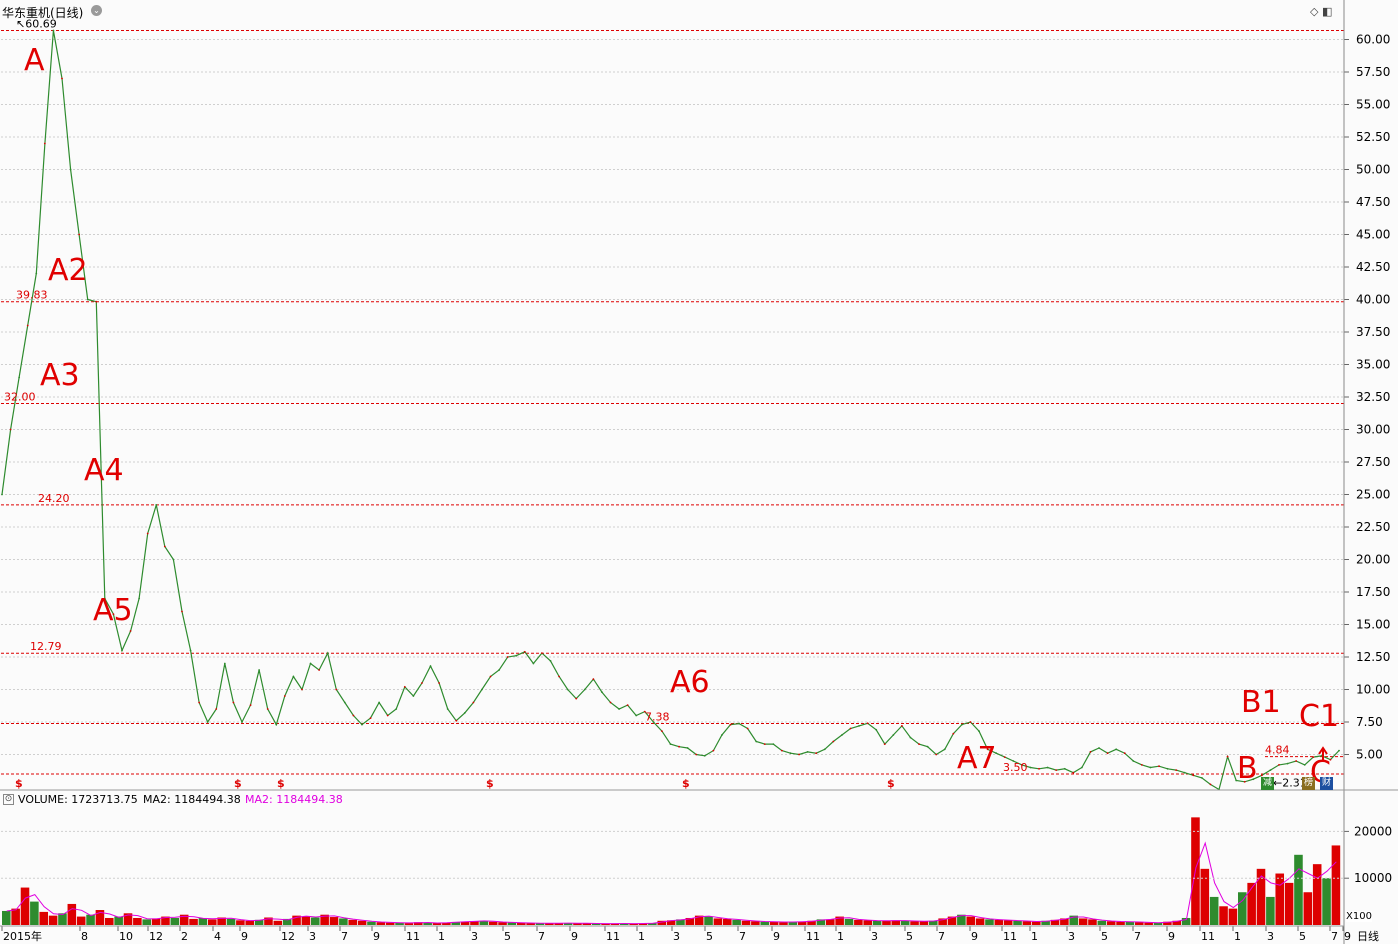 The width and height of the screenshot is (1398, 944). What do you see at coordinates (1267, 783) in the screenshot?
I see `flag-reduce: 减` at bounding box center [1267, 783].